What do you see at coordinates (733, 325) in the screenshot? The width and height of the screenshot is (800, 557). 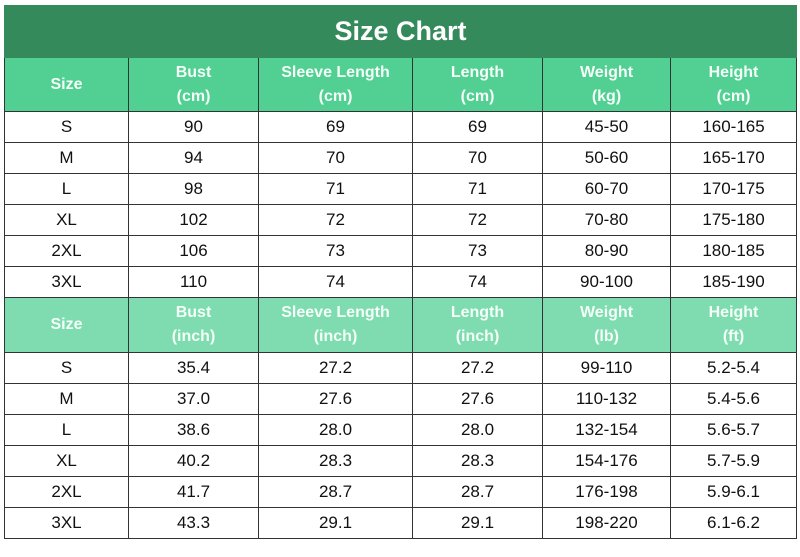 I see `column-header: Height (ft)` at bounding box center [733, 325].